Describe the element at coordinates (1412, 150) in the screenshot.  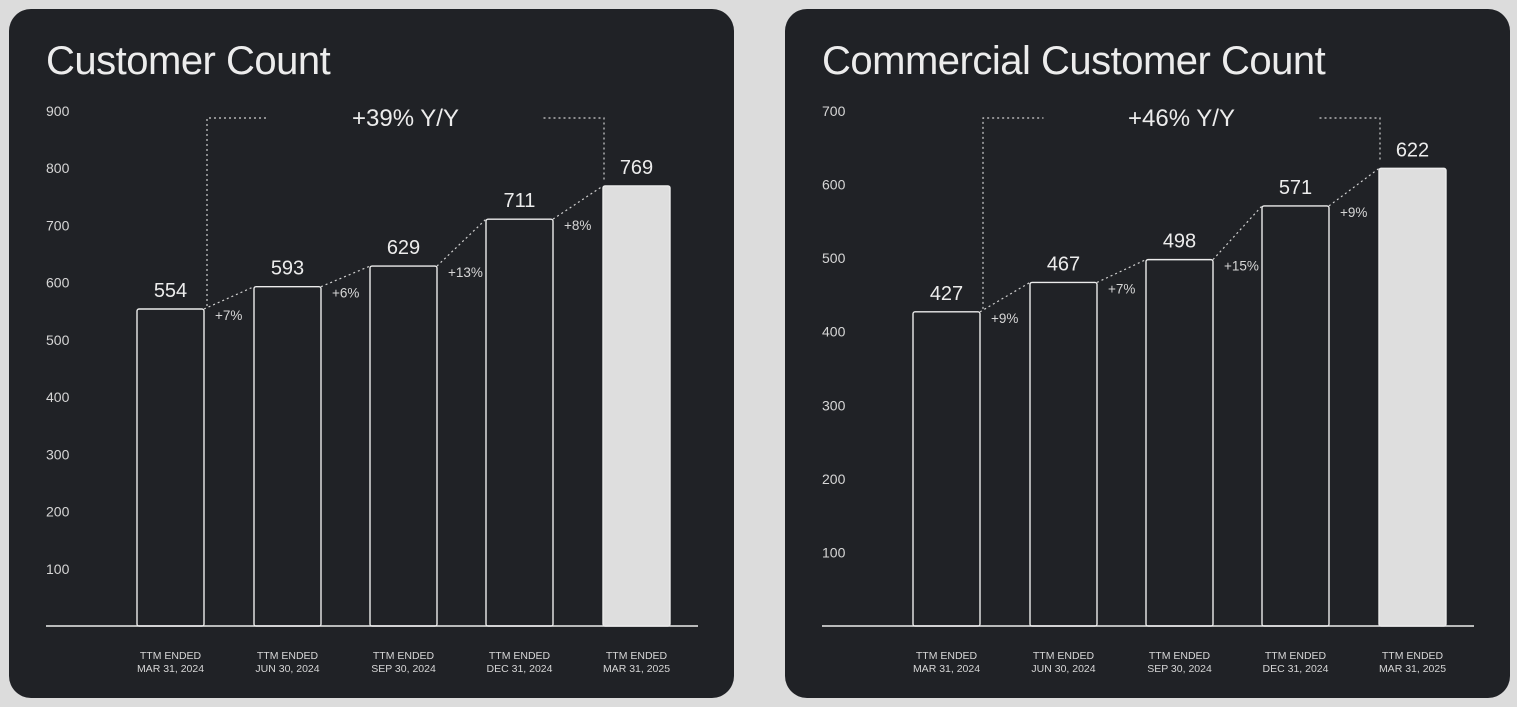
I see `data-label: 622` at that location.